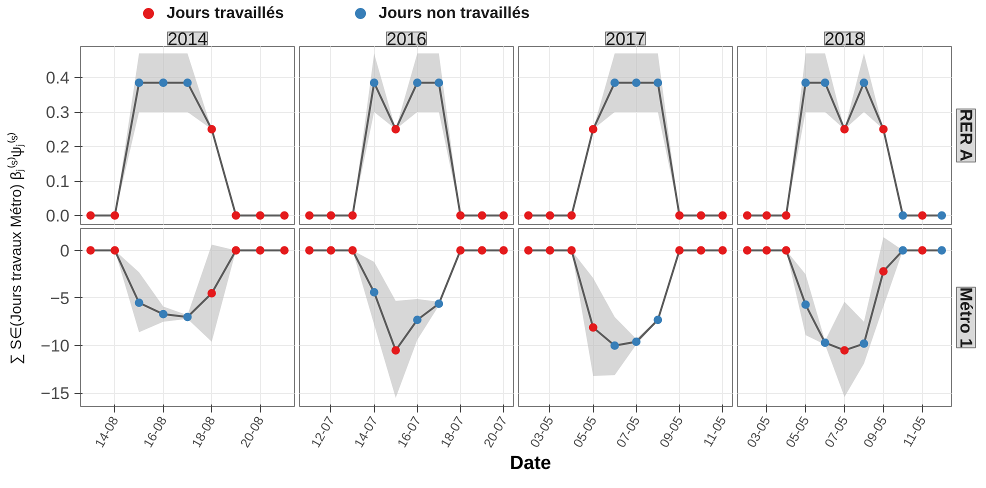 The width and height of the screenshot is (986, 488). Describe the element at coordinates (966, 317) in the screenshot. I see `y2-axis-title: Métro 1` at that location.